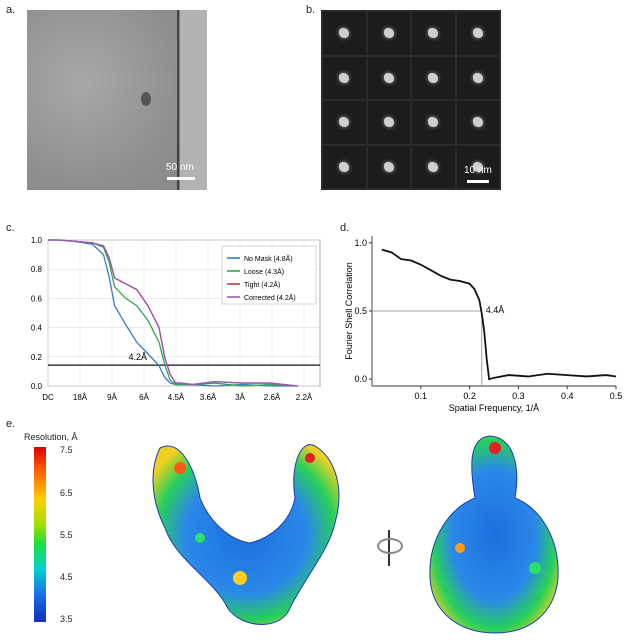 The height and width of the screenshot is (640, 624). I want to click on x-tick-label: 0.2, so click(469, 396).